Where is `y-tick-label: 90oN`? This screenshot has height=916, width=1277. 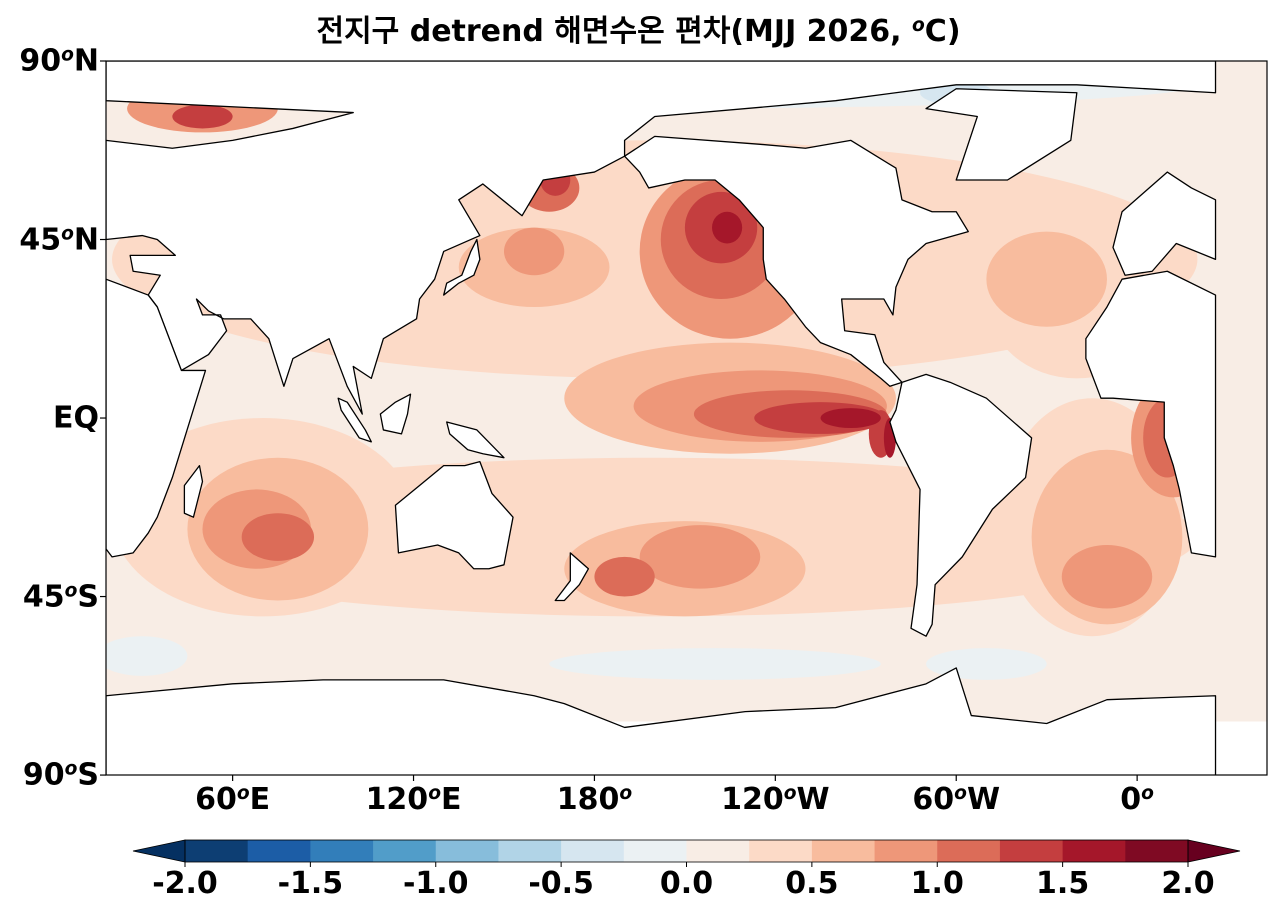 y-tick-label: 90oN is located at coordinates (59, 61).